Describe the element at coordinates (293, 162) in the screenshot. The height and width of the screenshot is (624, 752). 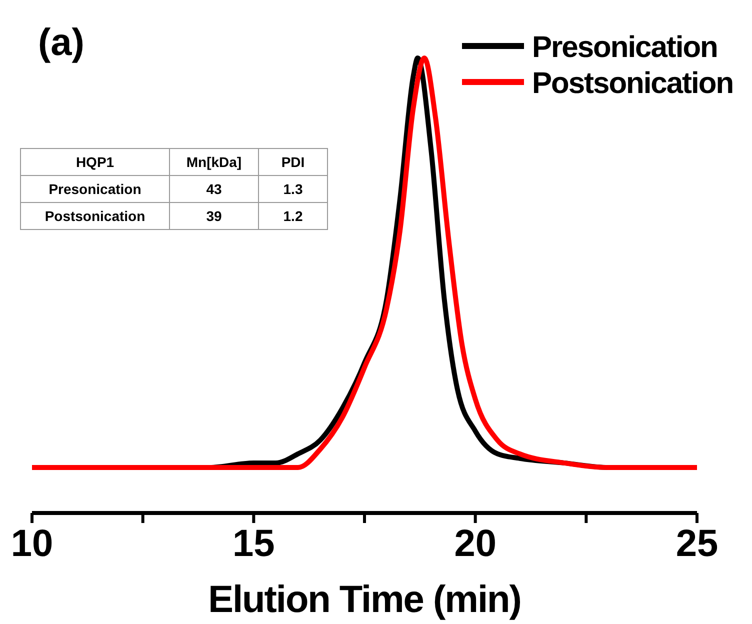
I see `annotation: PDI` at that location.